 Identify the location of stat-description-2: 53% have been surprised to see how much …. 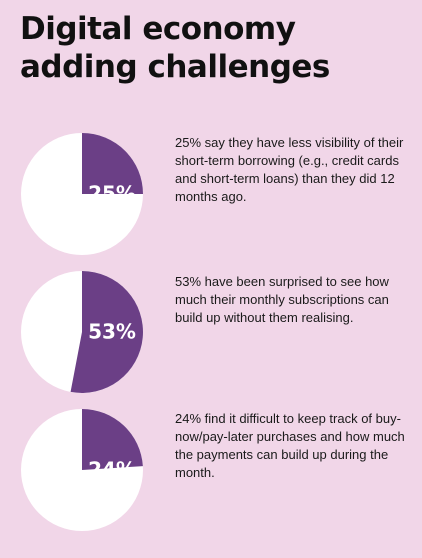
(282, 299).